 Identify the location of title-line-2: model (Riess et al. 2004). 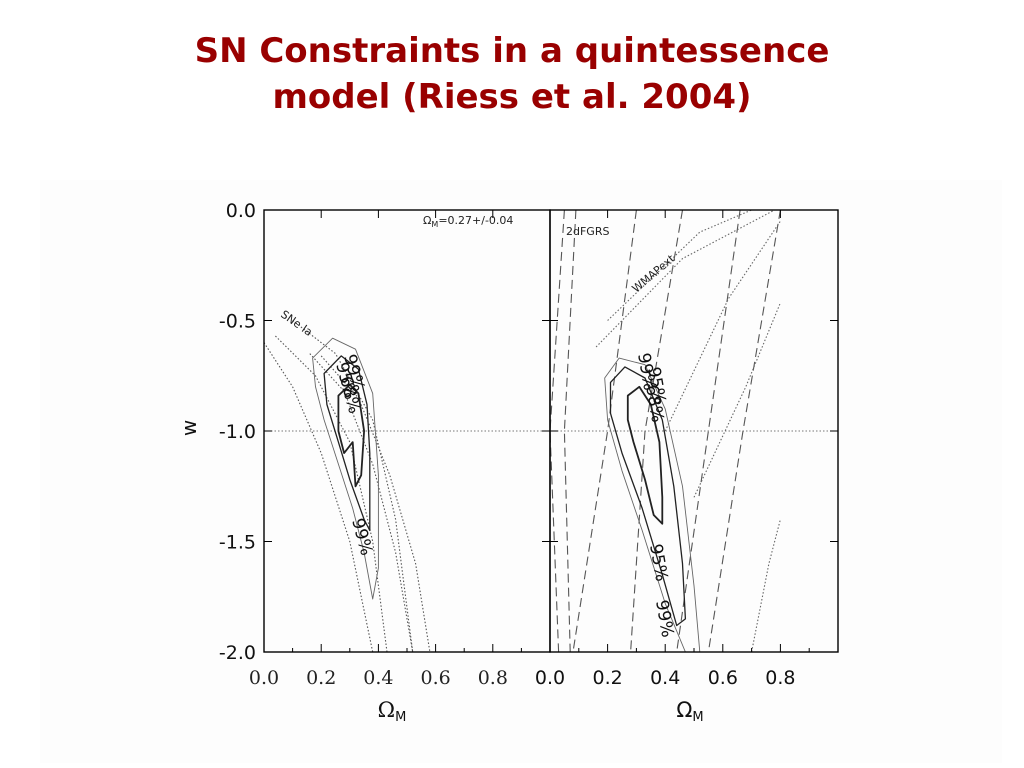
(512, 97).